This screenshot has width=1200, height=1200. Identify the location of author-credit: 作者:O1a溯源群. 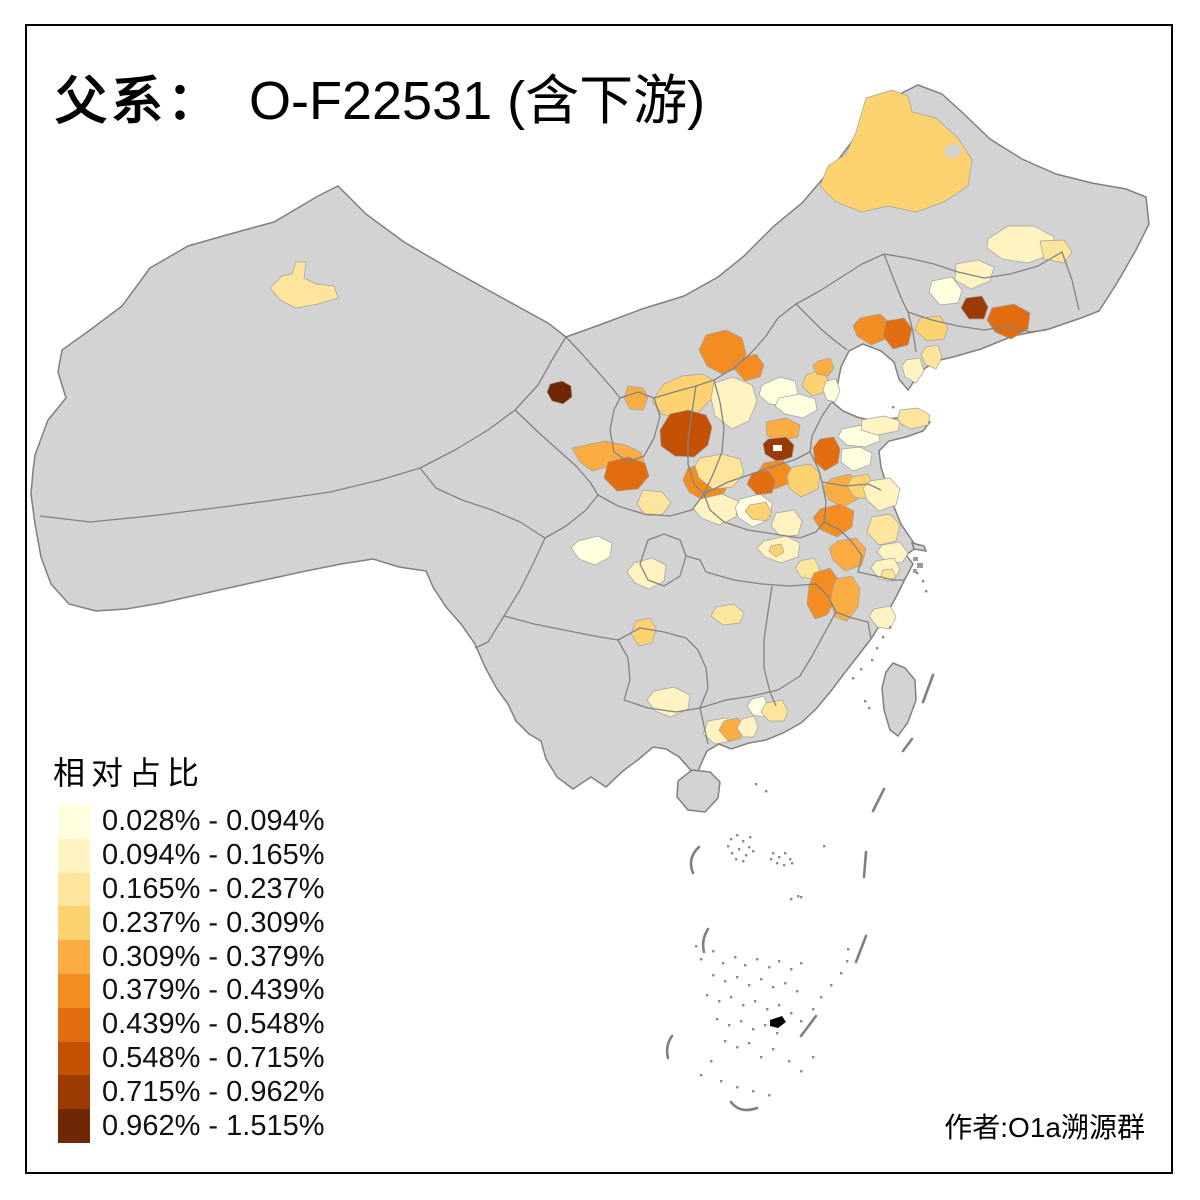
(1044, 1127).